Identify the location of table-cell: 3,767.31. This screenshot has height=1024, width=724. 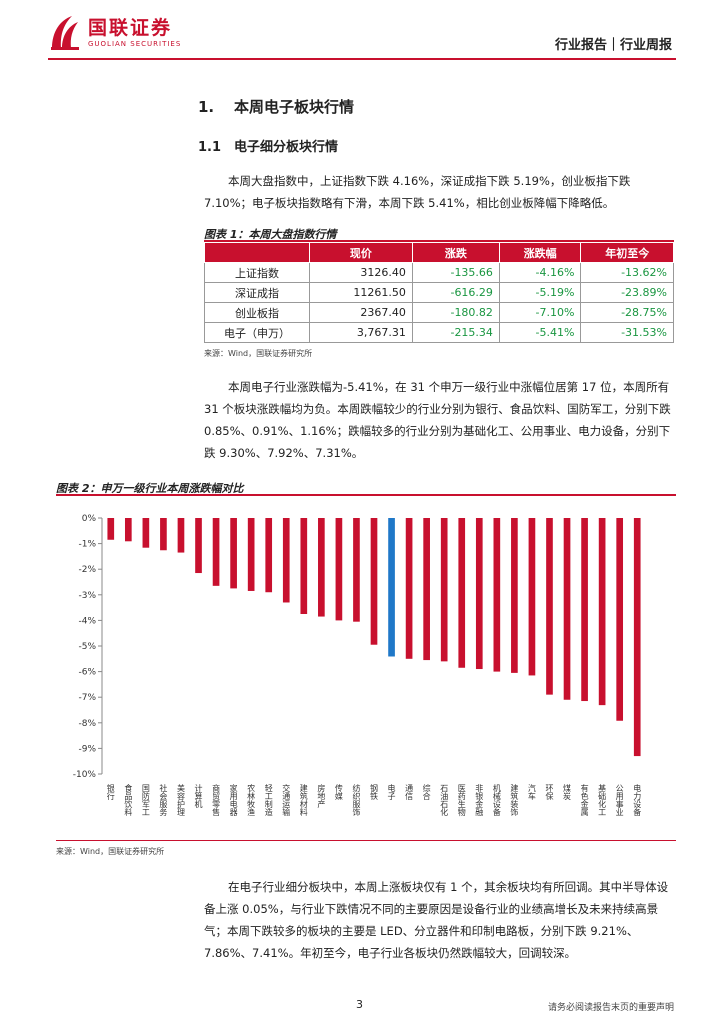
(361, 332).